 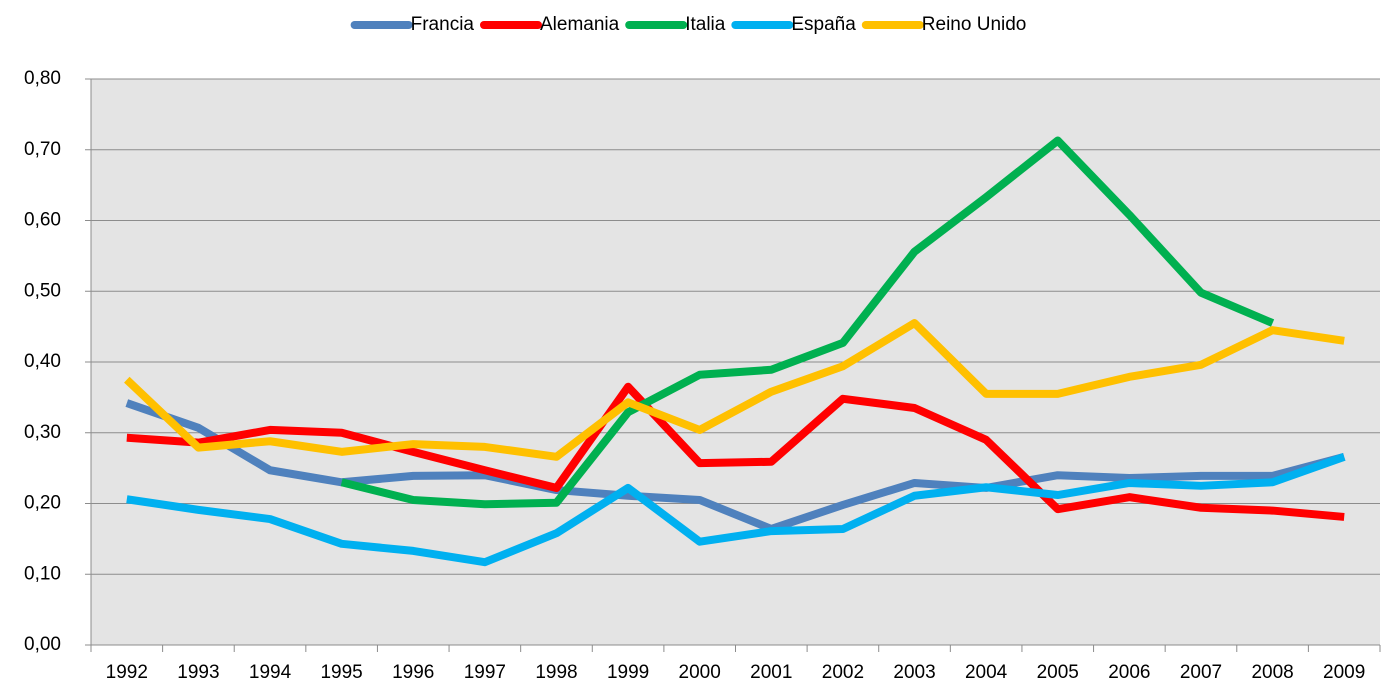 What do you see at coordinates (700, 672) in the screenshot?
I see `x-tick-label: 2000` at bounding box center [700, 672].